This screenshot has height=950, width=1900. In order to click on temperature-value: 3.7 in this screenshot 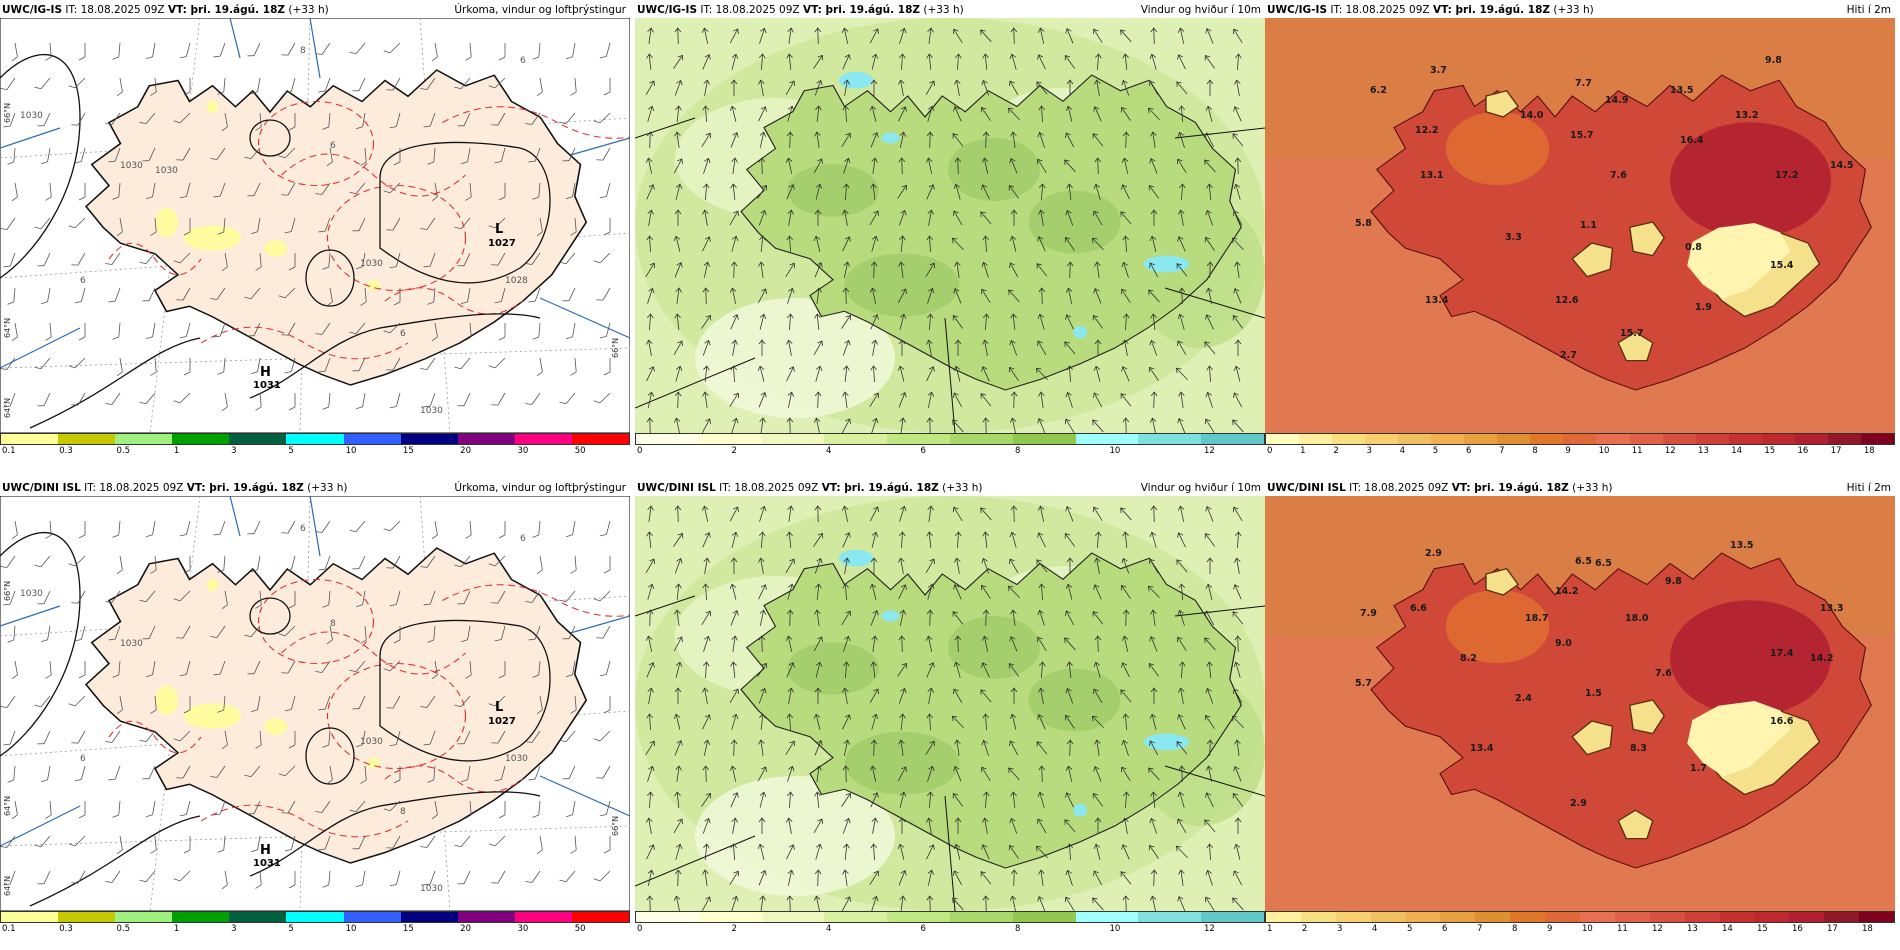, I will do `click(1438, 70)`.